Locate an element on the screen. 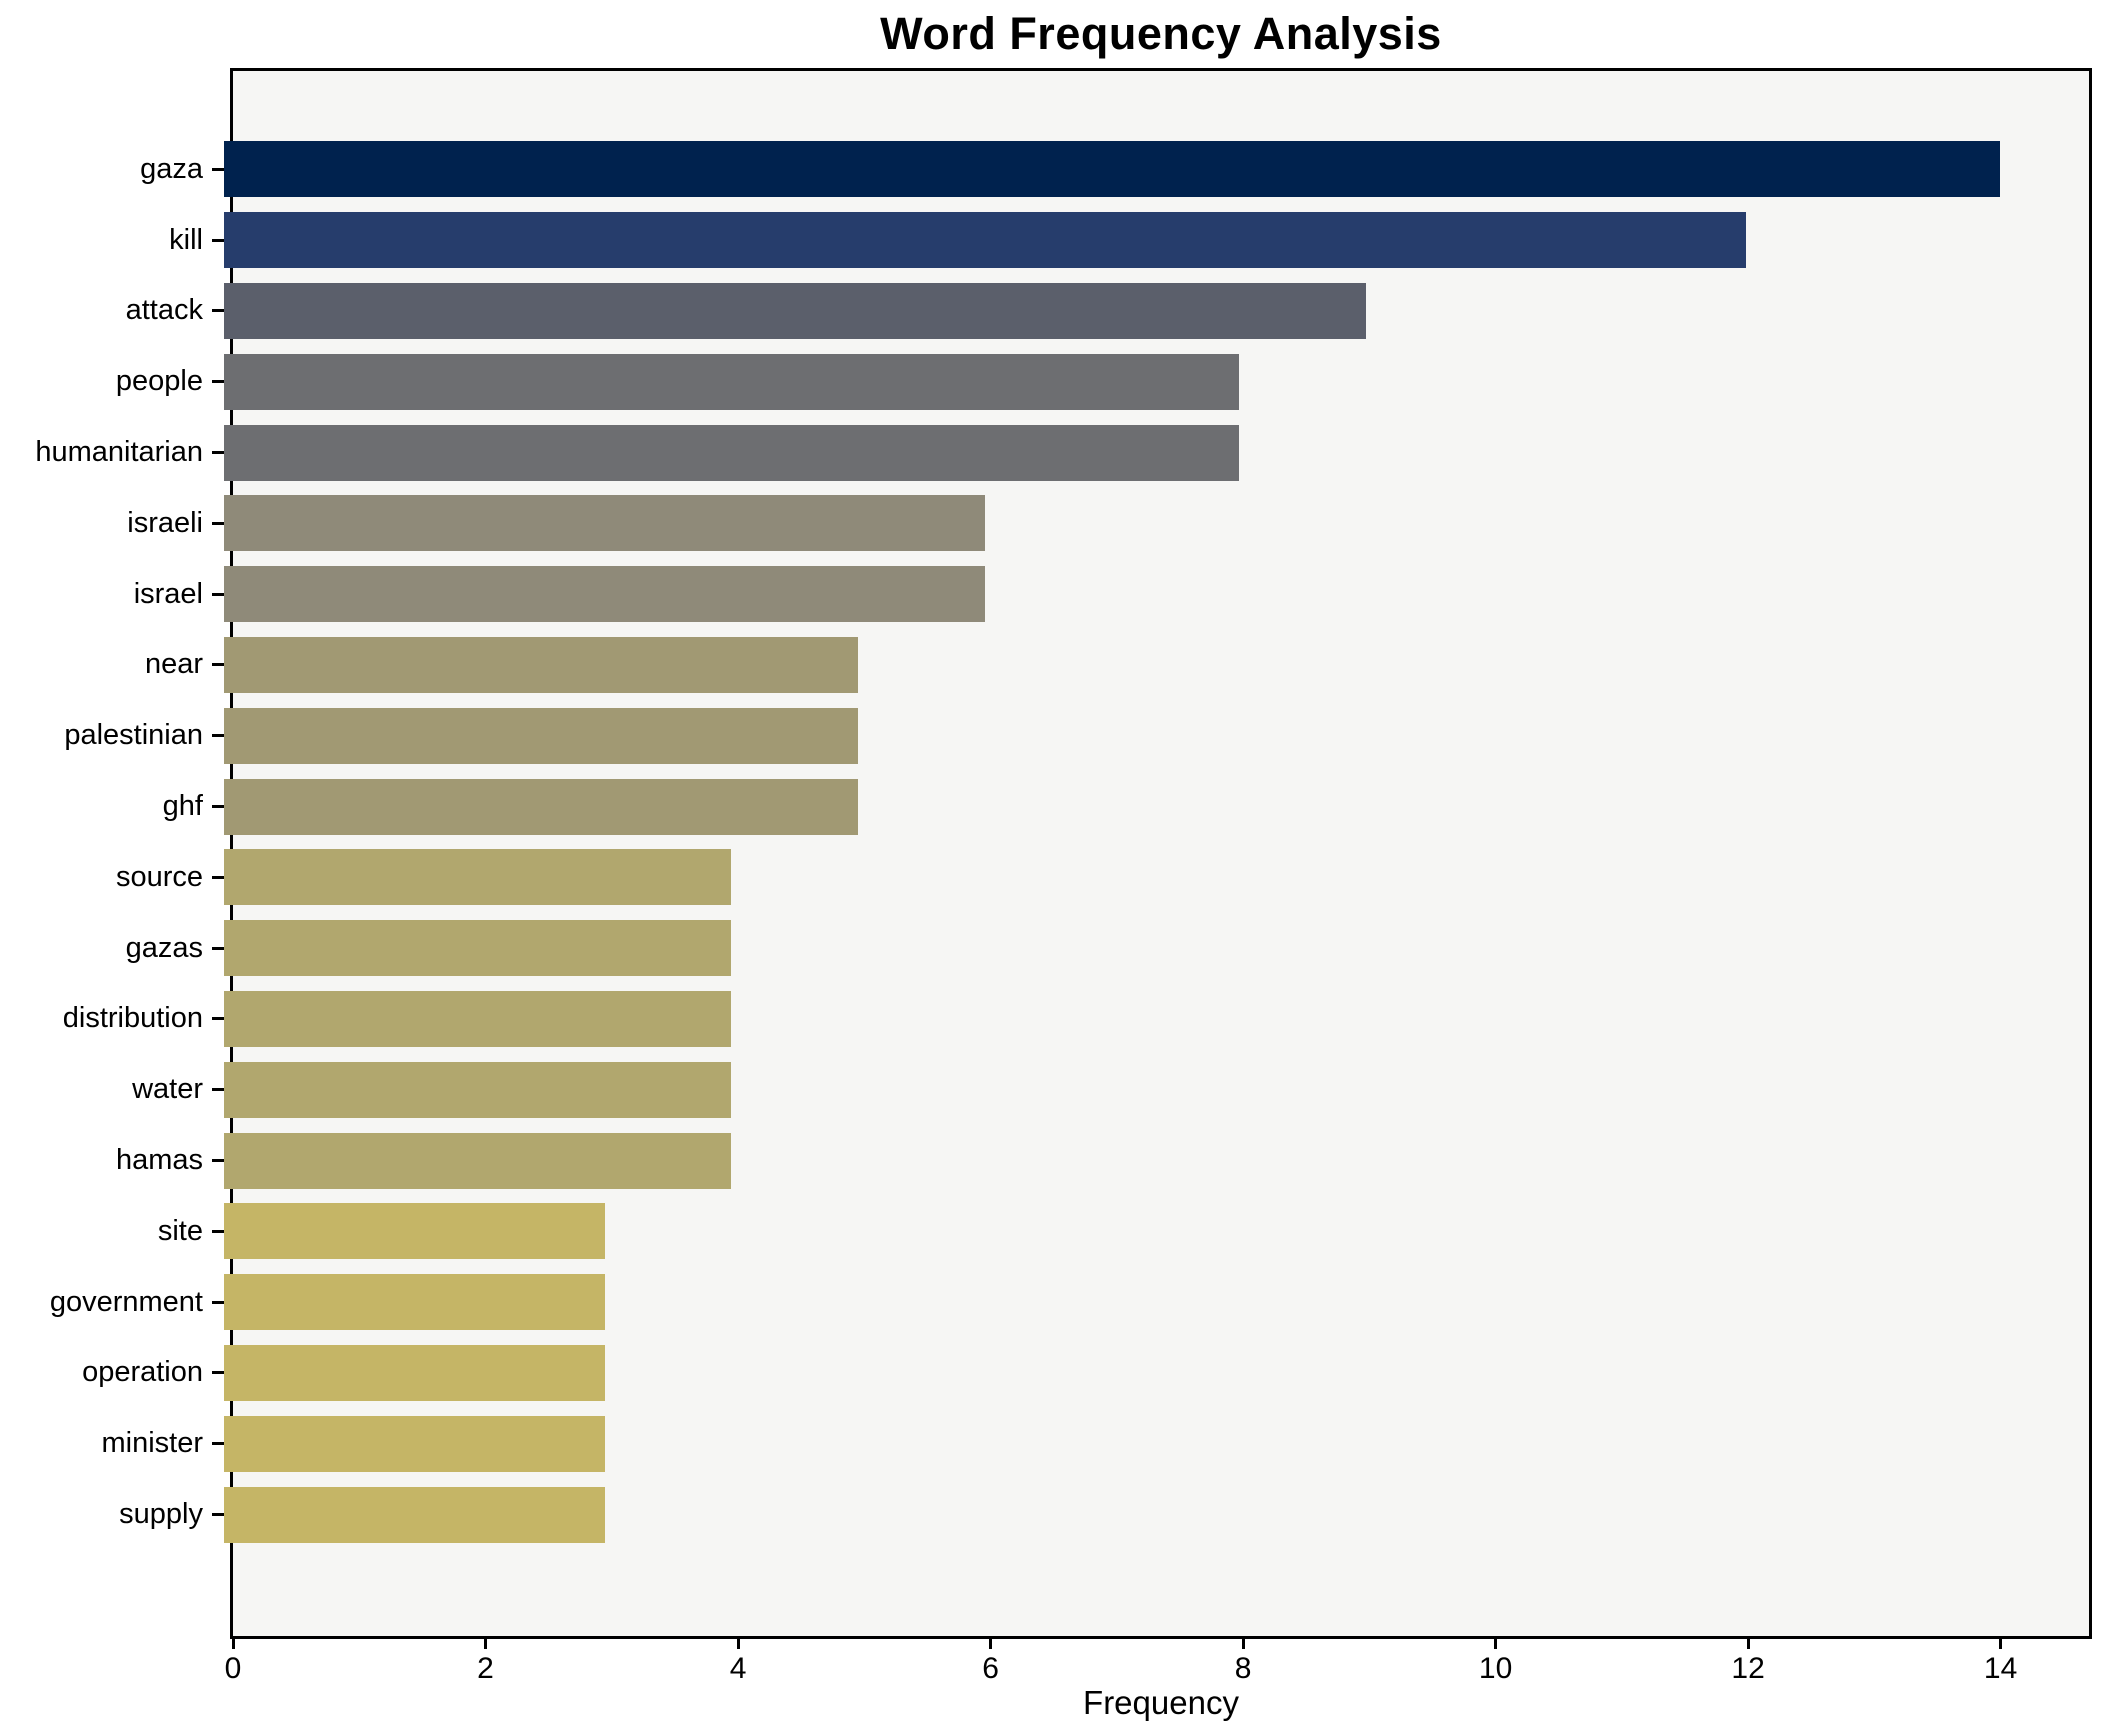 This screenshot has width=2112, height=1722. bar-row: gaza is located at coordinates (1044, 169).